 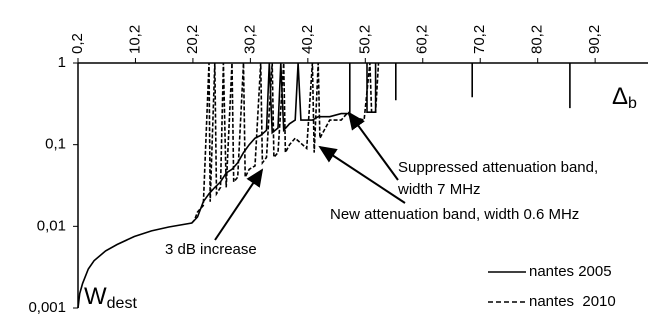 What do you see at coordinates (624, 97) in the screenshot?
I see `x-axis-label: Δb` at bounding box center [624, 97].